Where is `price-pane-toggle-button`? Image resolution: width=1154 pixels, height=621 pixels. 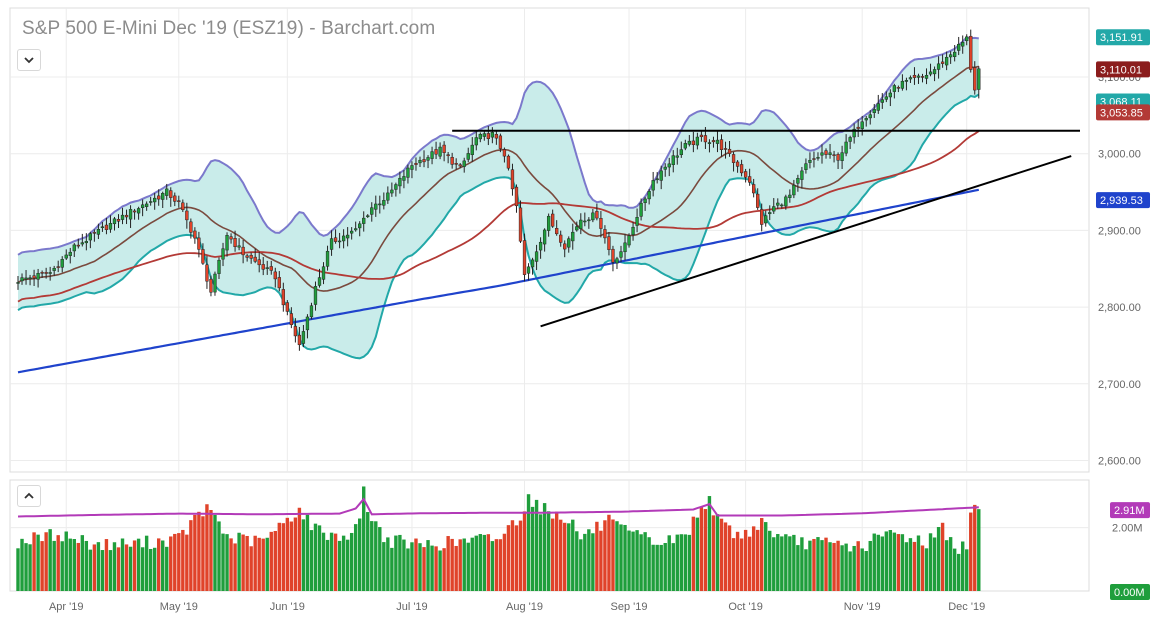
price-pane-toggle-button is located at coordinates (29, 60).